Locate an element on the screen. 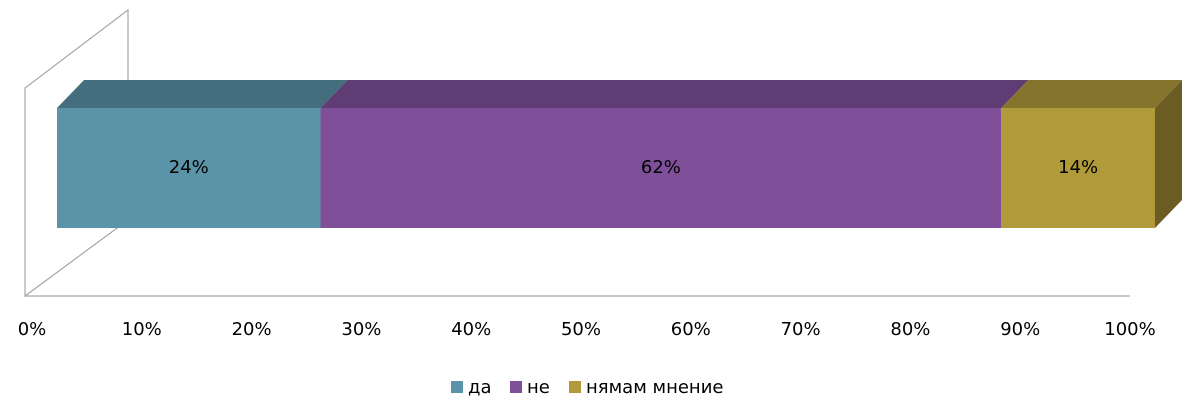  bar-side is located at coordinates (1168, 154).